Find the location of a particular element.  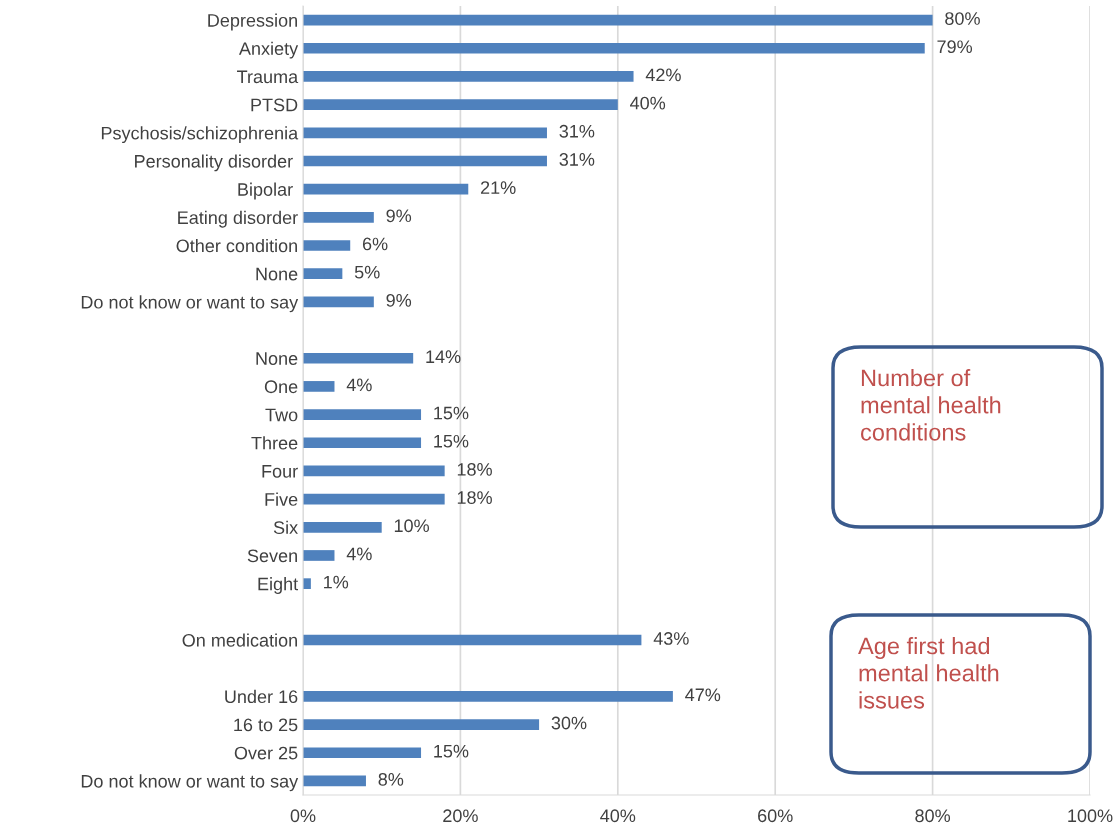

y-tick-label: Seven is located at coordinates (272, 556).